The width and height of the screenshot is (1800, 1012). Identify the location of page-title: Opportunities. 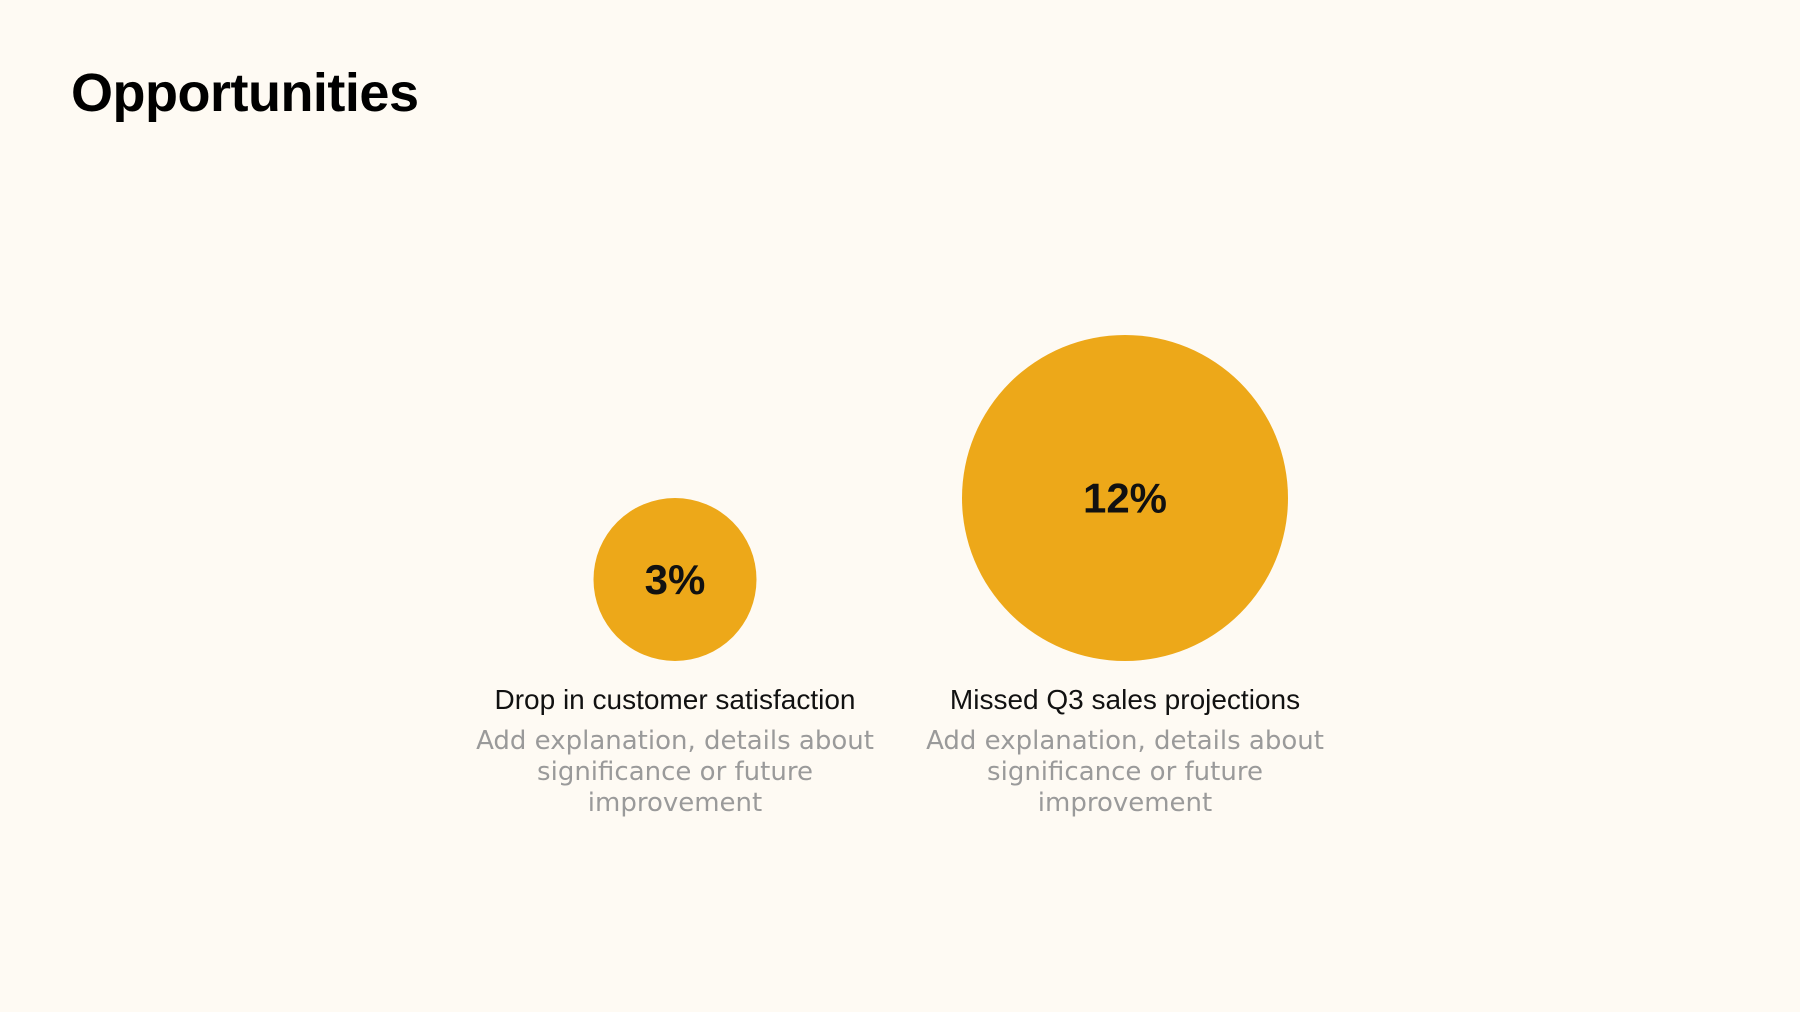
(245, 93).